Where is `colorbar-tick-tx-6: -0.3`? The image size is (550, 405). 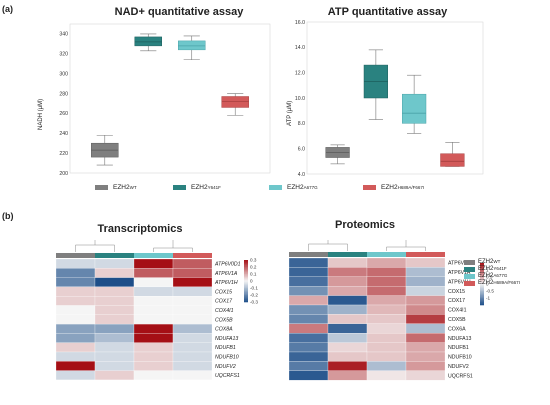 colorbar-tick-tx-6: -0.3 is located at coordinates (254, 302).